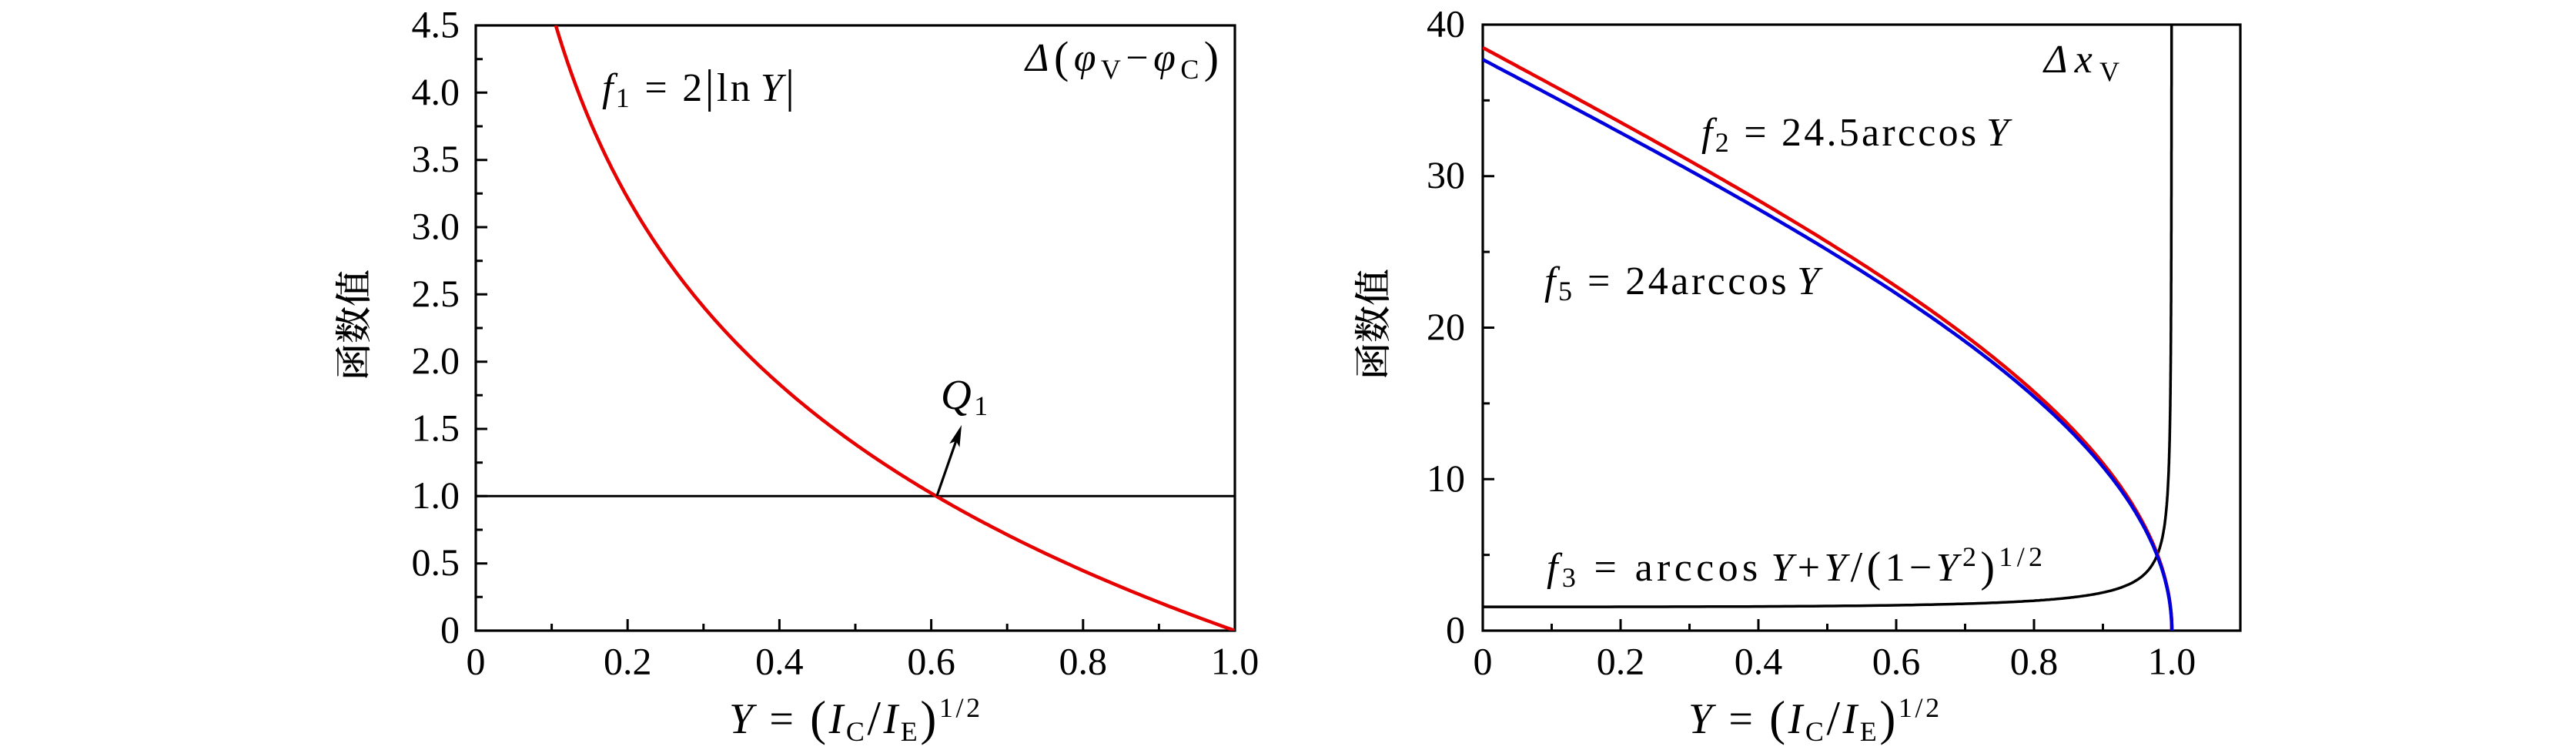  I want to click on svg-text: ΔxV, so click(2084, 63).